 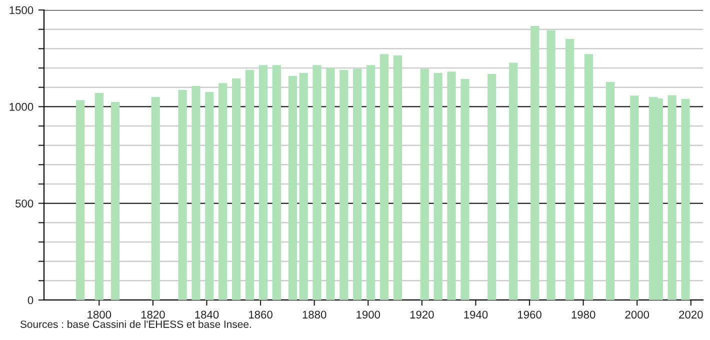 What do you see at coordinates (22, 10) in the screenshot?
I see `y-tick-label: 1500` at bounding box center [22, 10].